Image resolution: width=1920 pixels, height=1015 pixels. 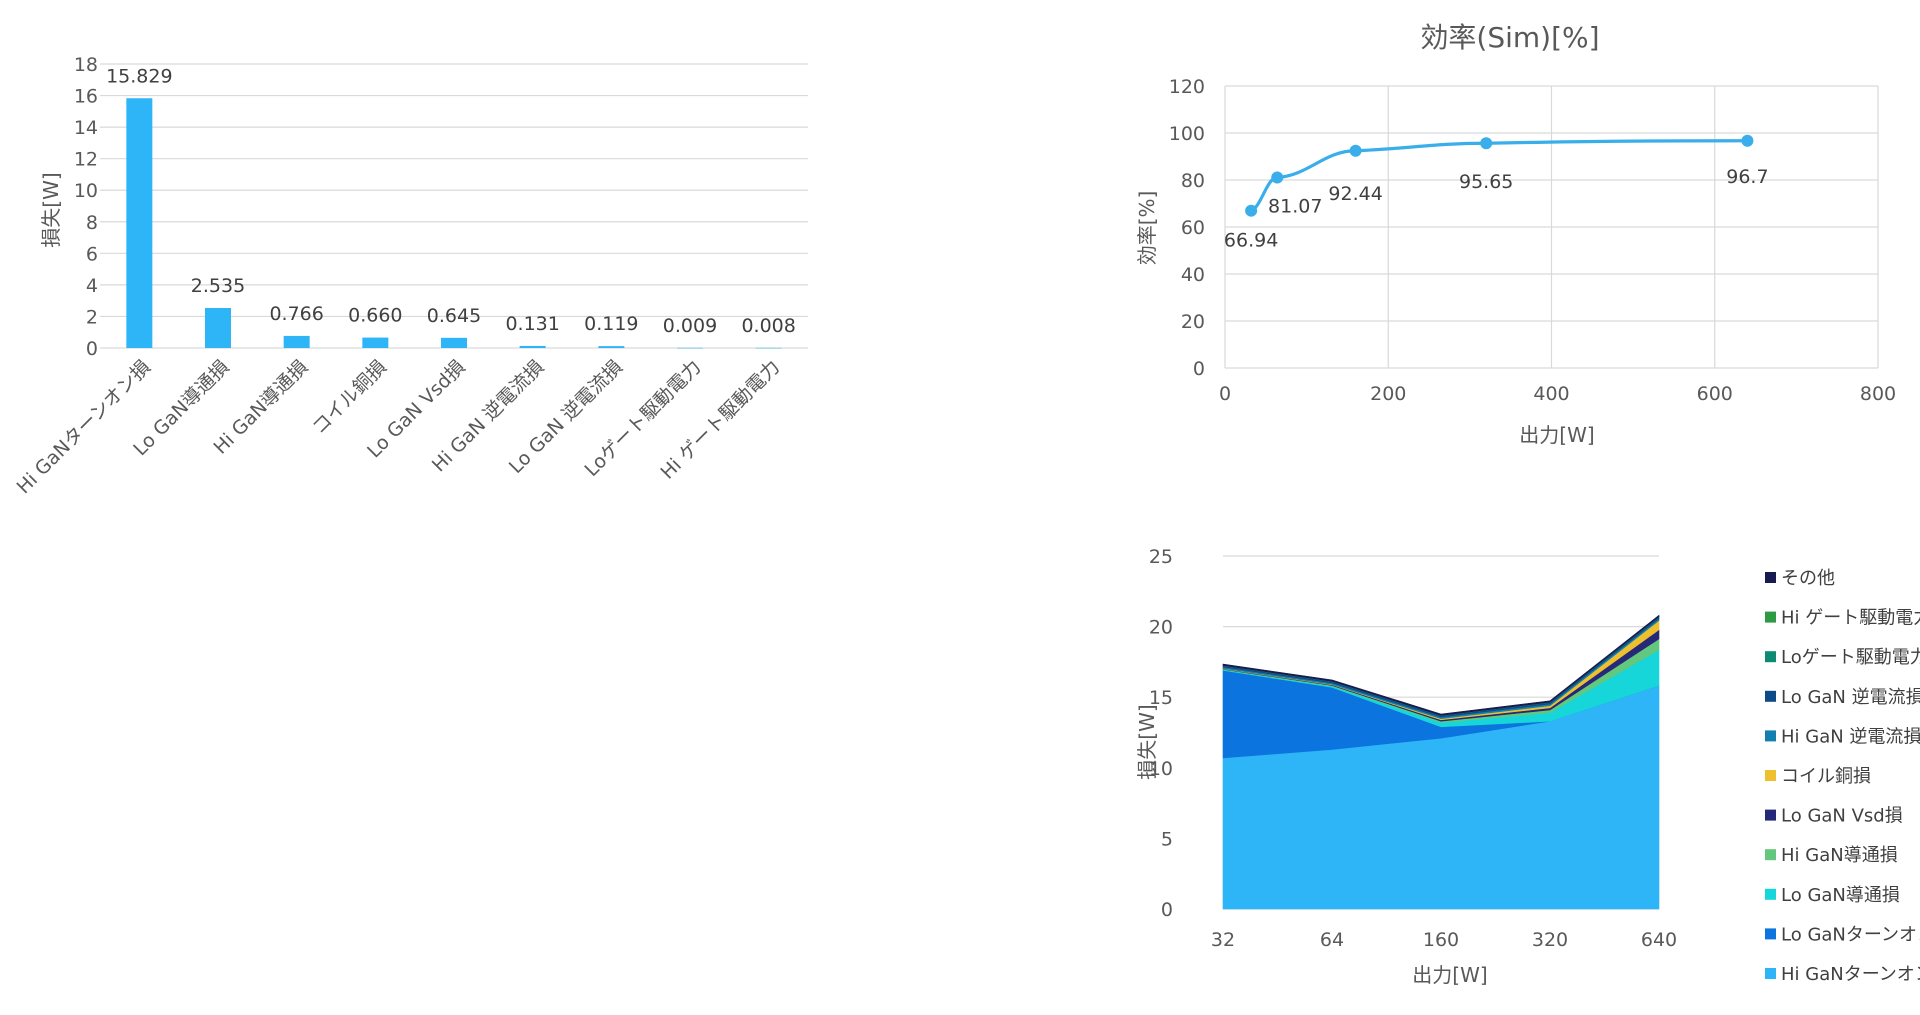 I want to click on eff-data-label: 81.07, so click(x=1295, y=206).